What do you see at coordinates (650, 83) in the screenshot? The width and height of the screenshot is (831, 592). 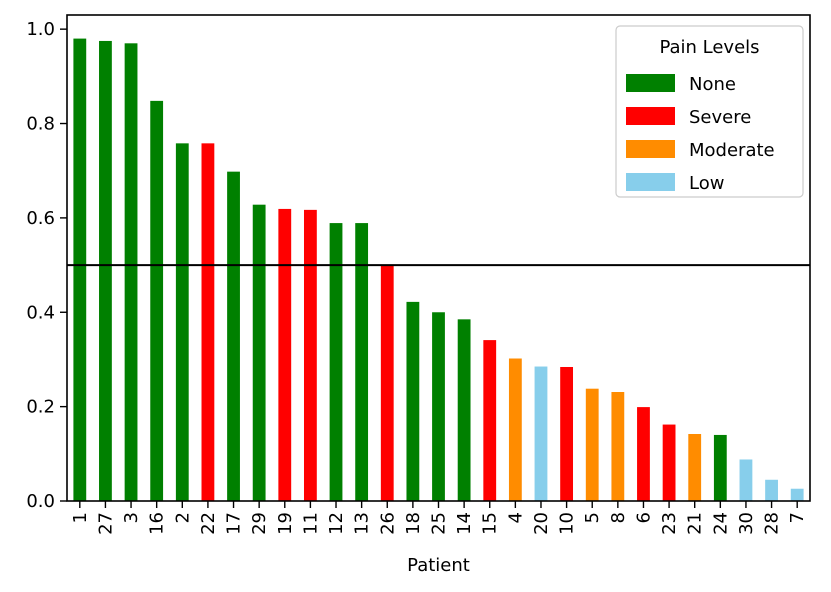 I see `legend-swatch-none` at bounding box center [650, 83].